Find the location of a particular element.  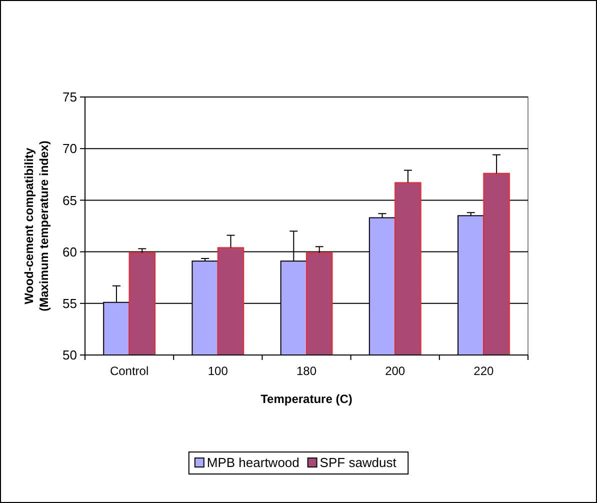

y-tick-label: 55 is located at coordinates (69, 303).